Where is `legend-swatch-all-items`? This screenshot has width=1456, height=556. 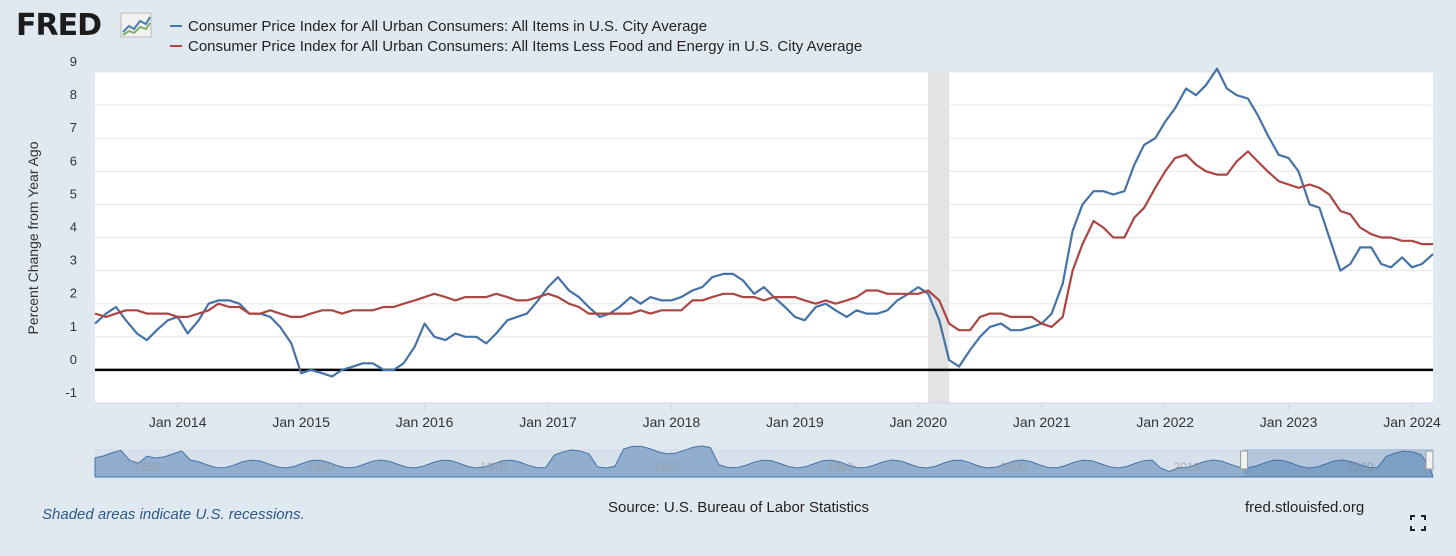 legend-swatch-all-items is located at coordinates (176, 26).